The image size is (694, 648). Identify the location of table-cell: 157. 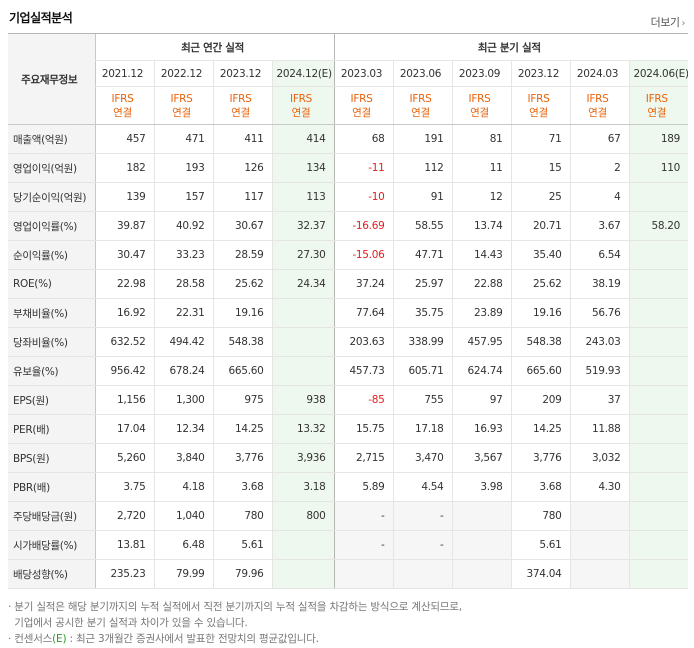
(183, 197).